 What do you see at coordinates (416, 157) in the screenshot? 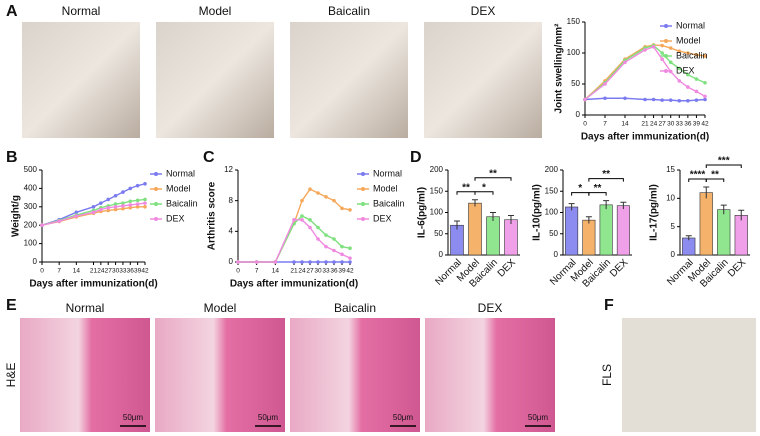
I see `panel-label: D` at bounding box center [416, 157].